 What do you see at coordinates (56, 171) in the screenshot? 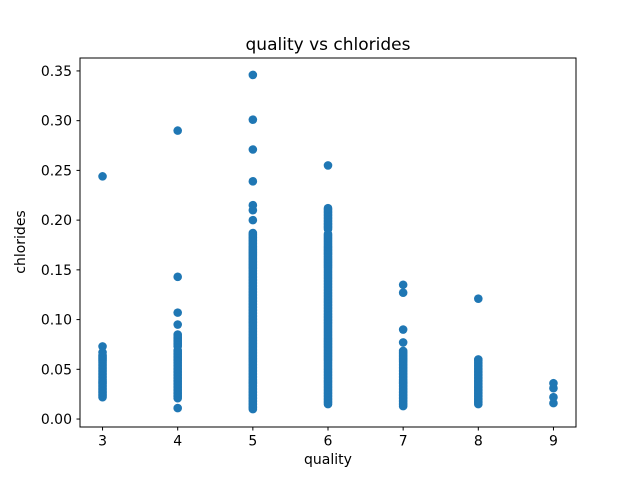
I see `y-tick-label: 0.25` at bounding box center [56, 171].